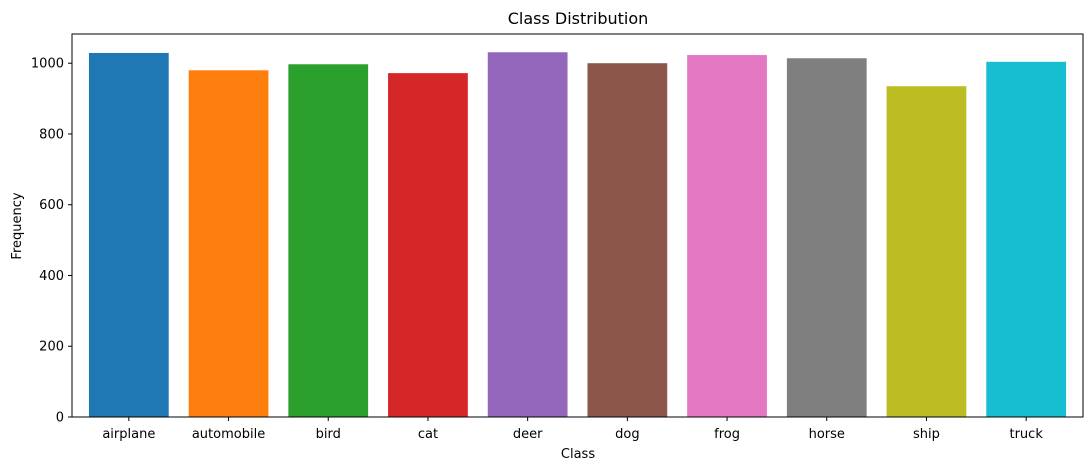 This screenshot has width=1091, height=470. What do you see at coordinates (428, 434) in the screenshot?
I see `x-tick-label: cat` at bounding box center [428, 434].